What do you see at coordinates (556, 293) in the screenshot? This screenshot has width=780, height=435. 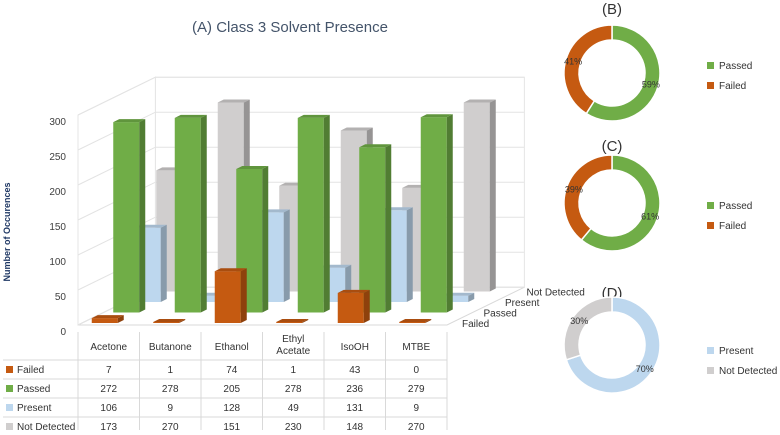 I see `depth-label-not-detected: Not Detected` at bounding box center [556, 293].